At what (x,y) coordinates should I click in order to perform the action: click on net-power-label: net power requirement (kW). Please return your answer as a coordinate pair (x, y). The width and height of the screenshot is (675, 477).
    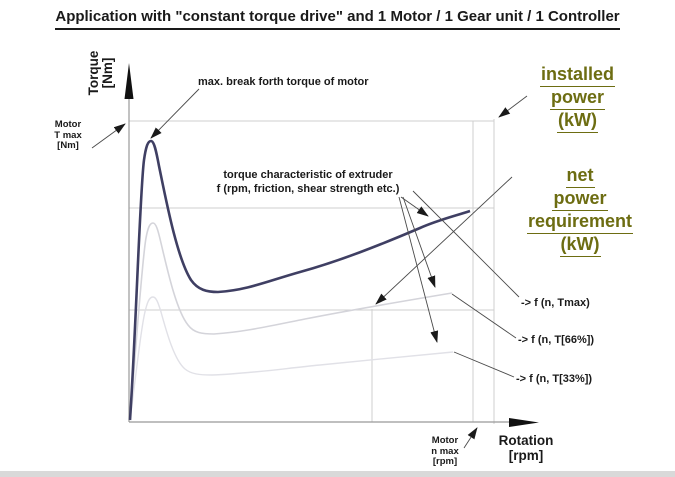
    Looking at the image, I should click on (580, 211).